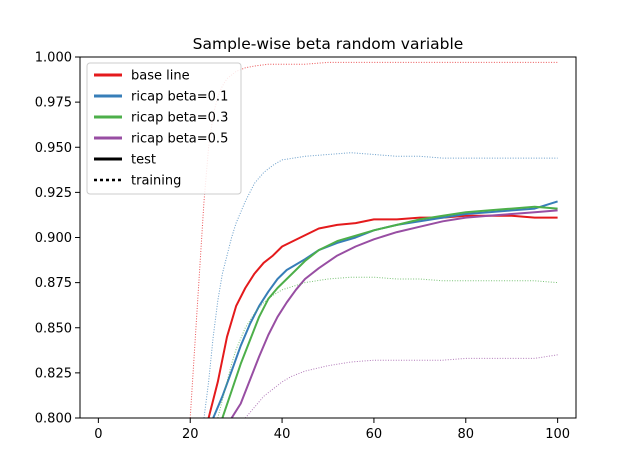  I want to click on x-axis: 0 20 40 60 80 100, so click(332, 430).